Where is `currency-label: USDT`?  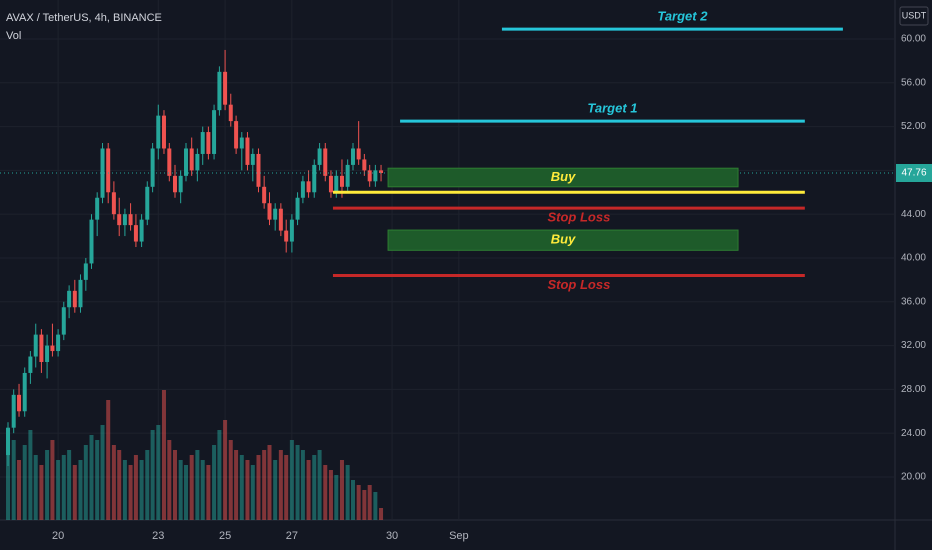
currency-label: USDT is located at coordinates (914, 15).